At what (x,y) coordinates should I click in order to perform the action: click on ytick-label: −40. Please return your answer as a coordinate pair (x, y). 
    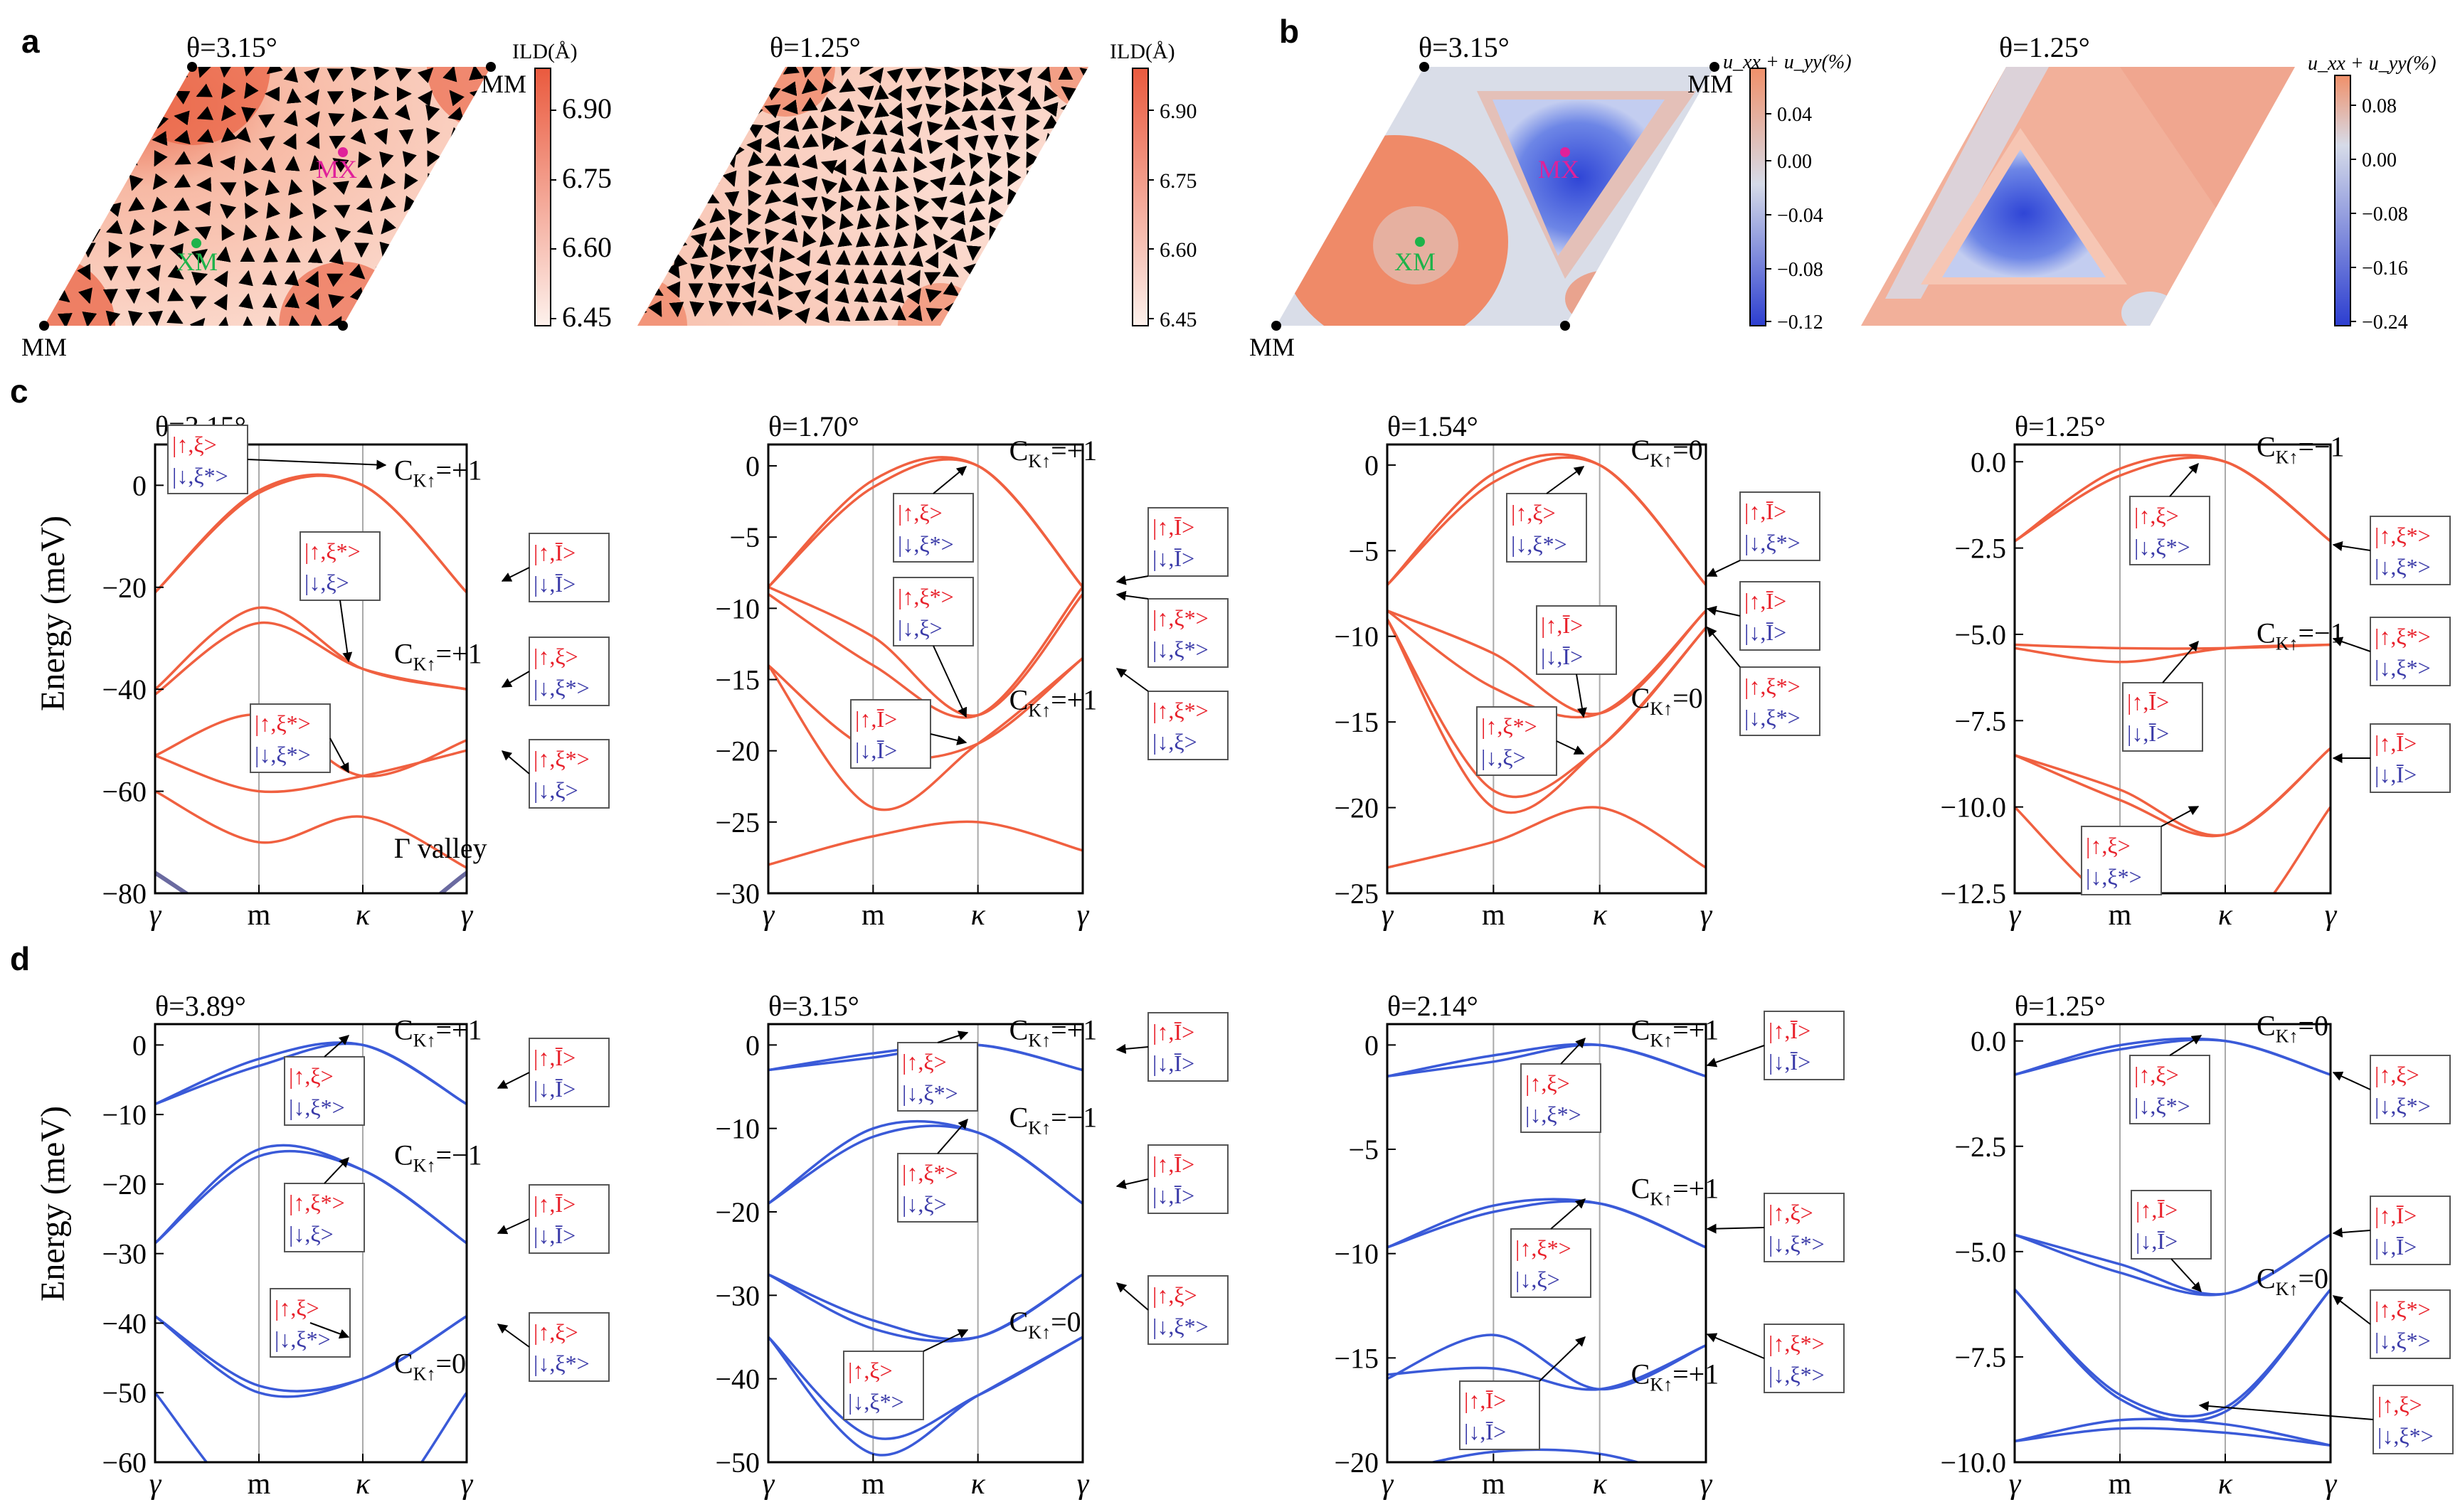
    Looking at the image, I should click on (737, 1379).